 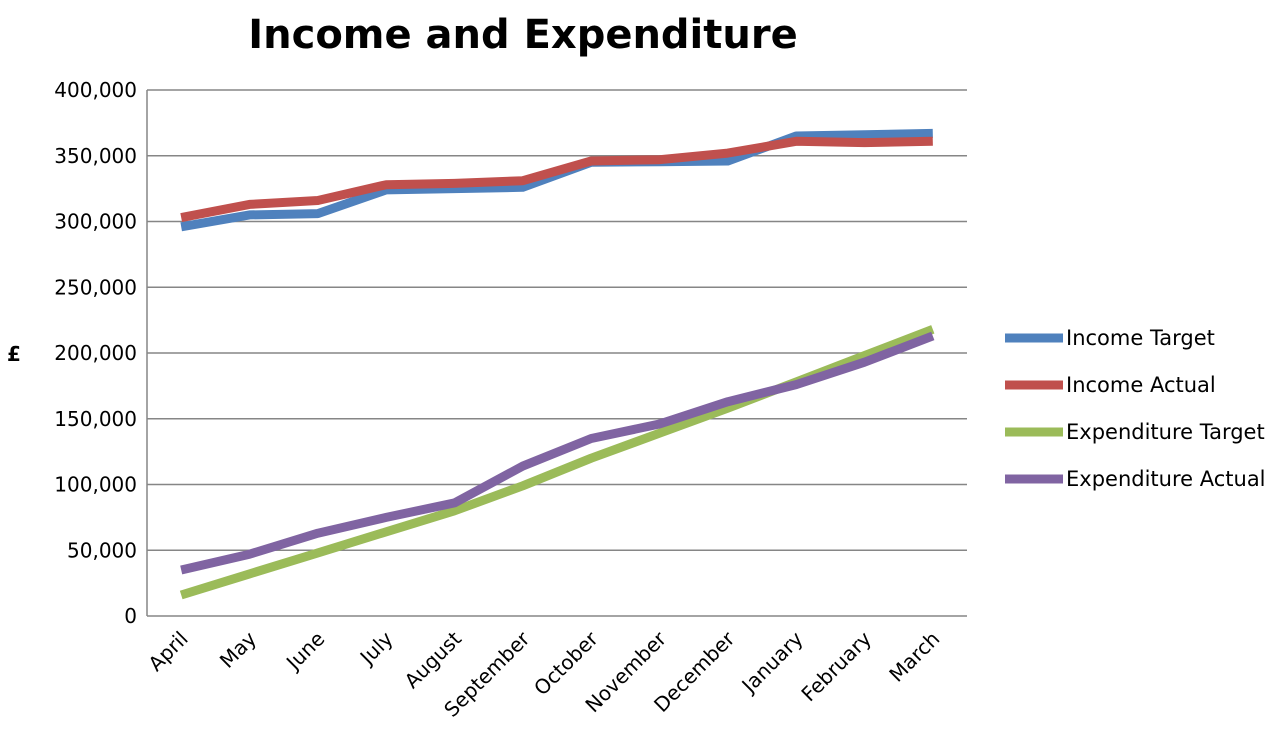 I want to click on x-tick-label: June, so click(x=304, y=651).